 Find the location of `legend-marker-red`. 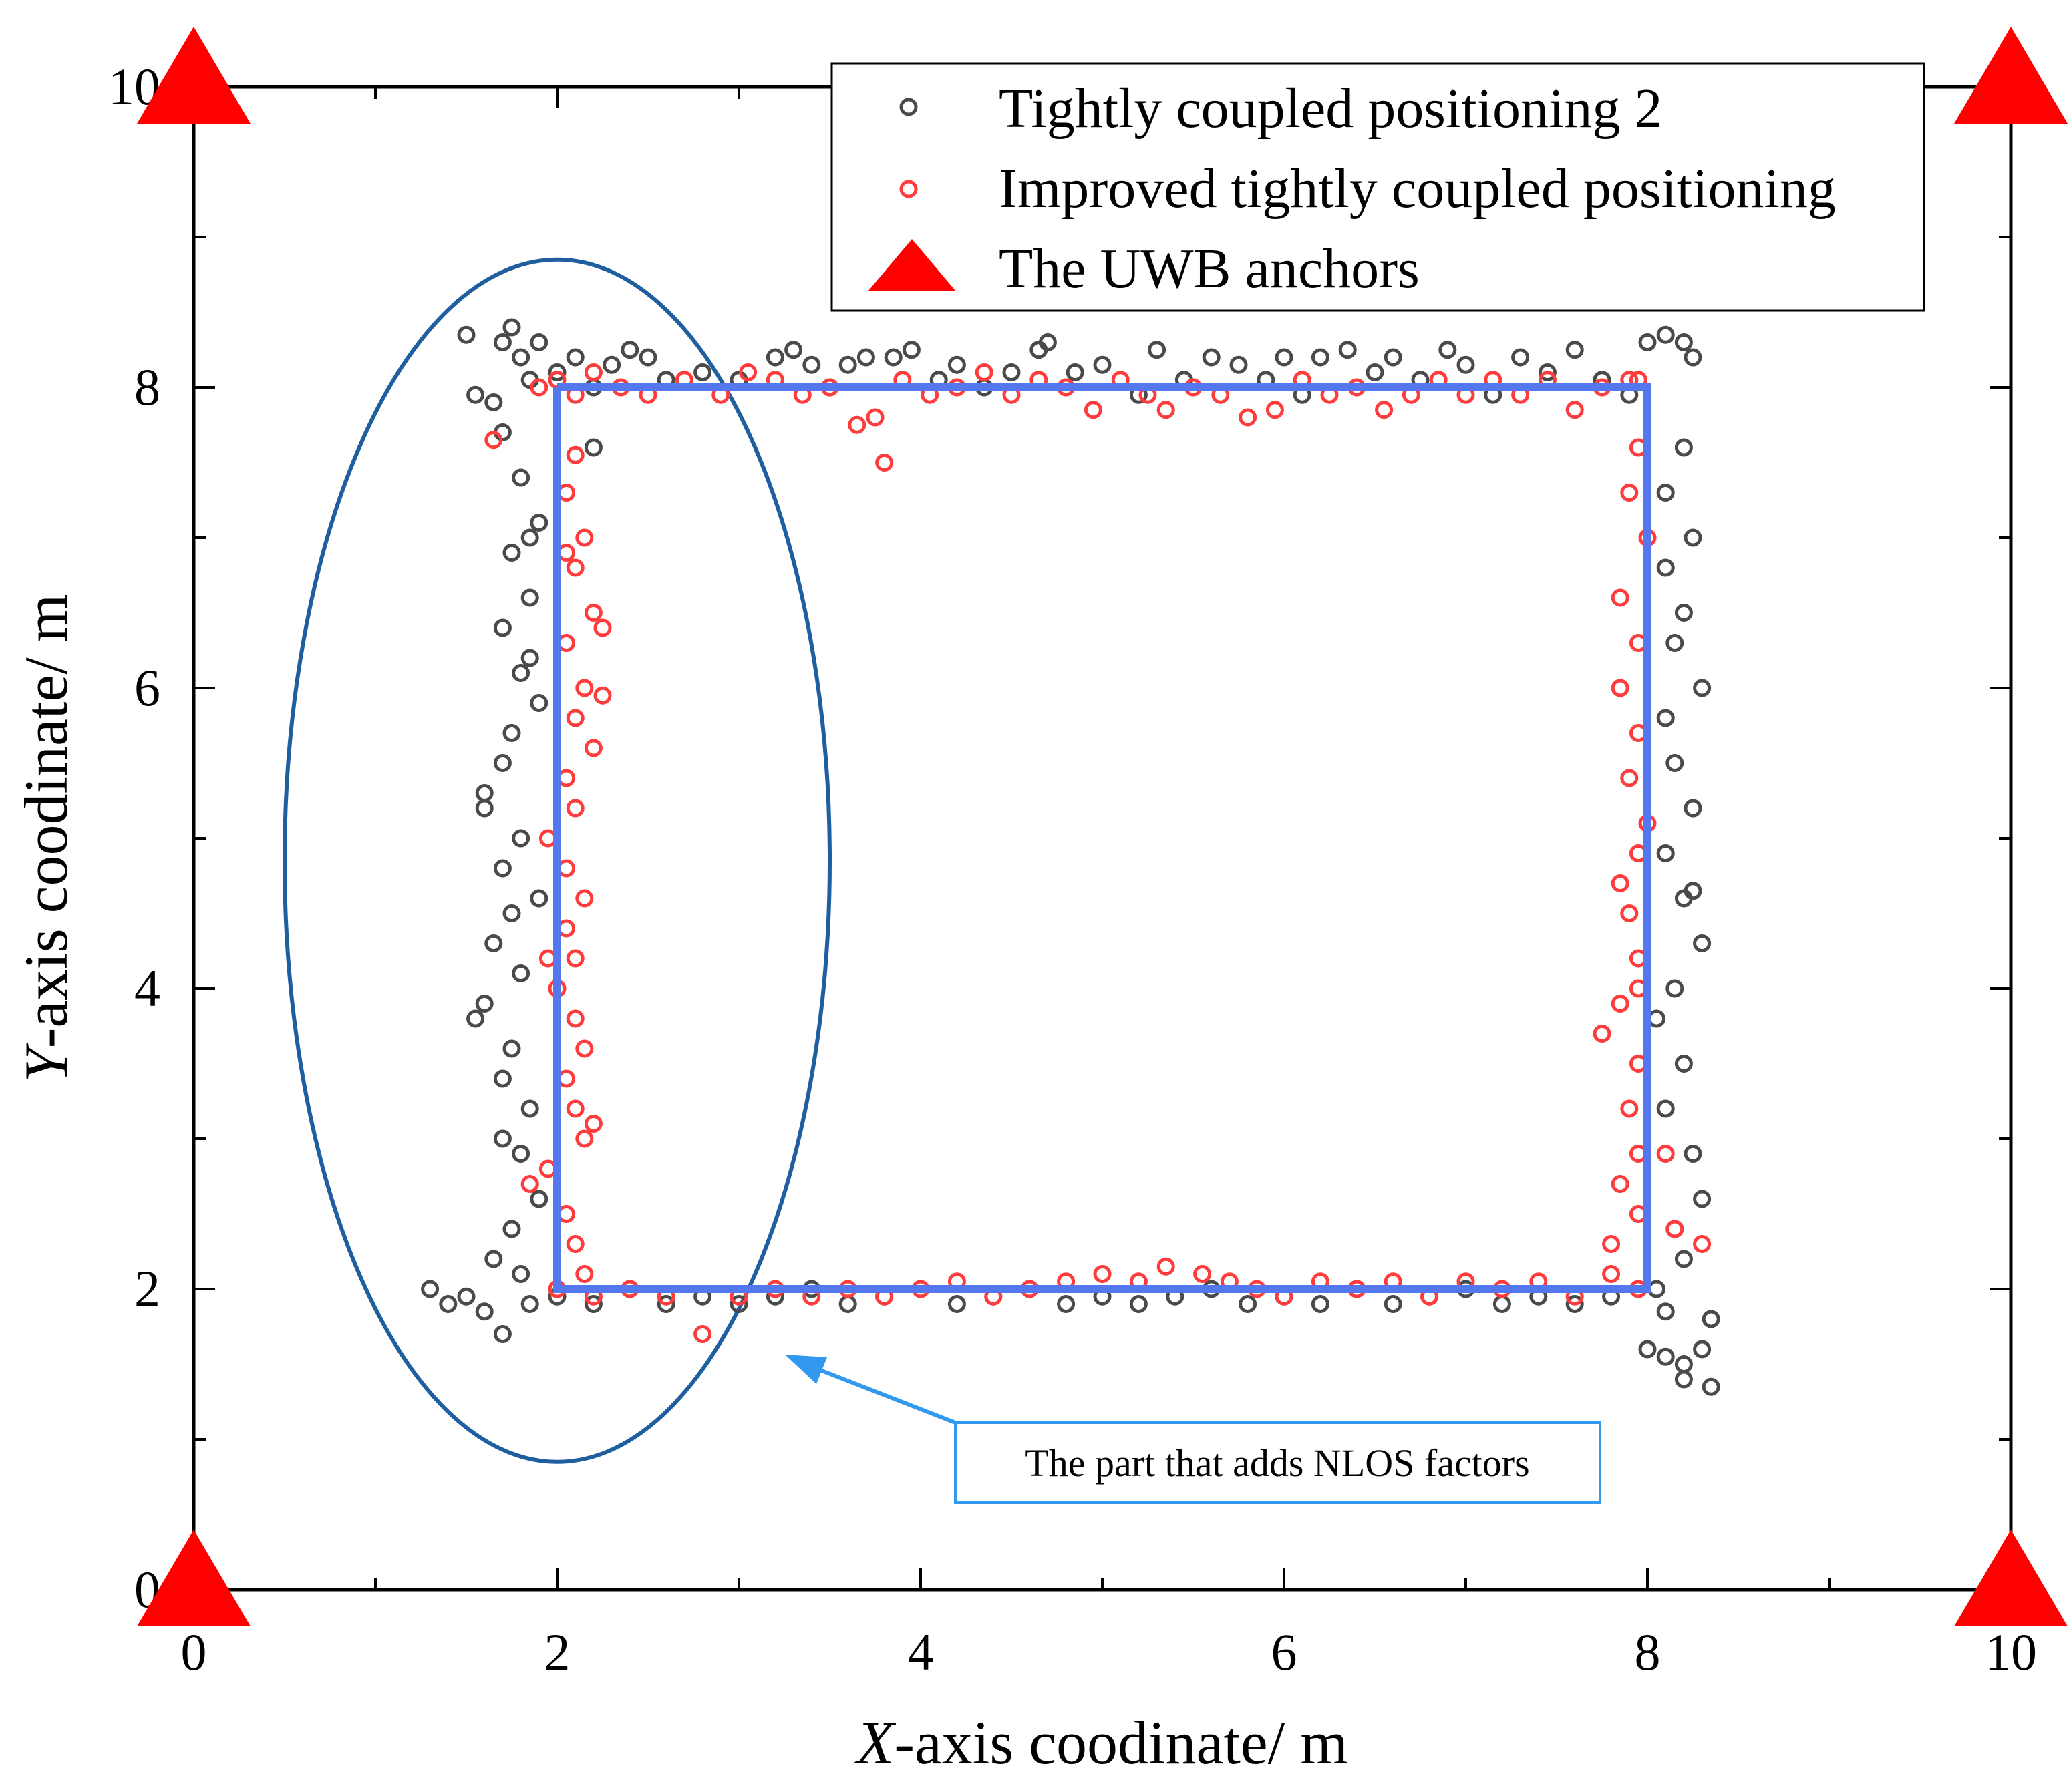

legend-marker-red is located at coordinates (908, 189).